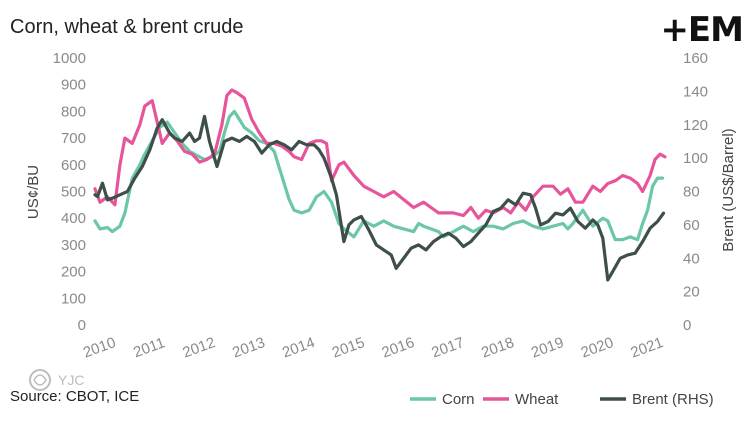 This screenshot has width=755, height=421. I want to click on x-tick: 2013, so click(248, 347).